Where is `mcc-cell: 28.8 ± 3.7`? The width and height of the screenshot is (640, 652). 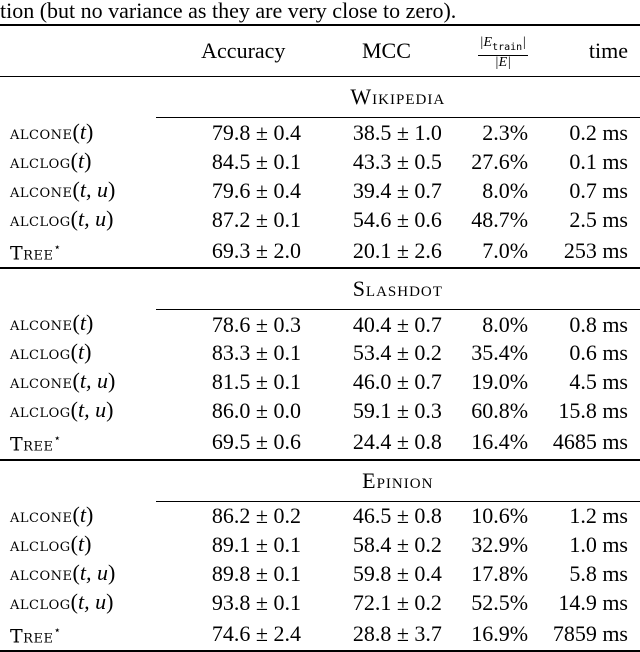 mcc-cell: 28.8 ± 3.7 is located at coordinates (371, 634).